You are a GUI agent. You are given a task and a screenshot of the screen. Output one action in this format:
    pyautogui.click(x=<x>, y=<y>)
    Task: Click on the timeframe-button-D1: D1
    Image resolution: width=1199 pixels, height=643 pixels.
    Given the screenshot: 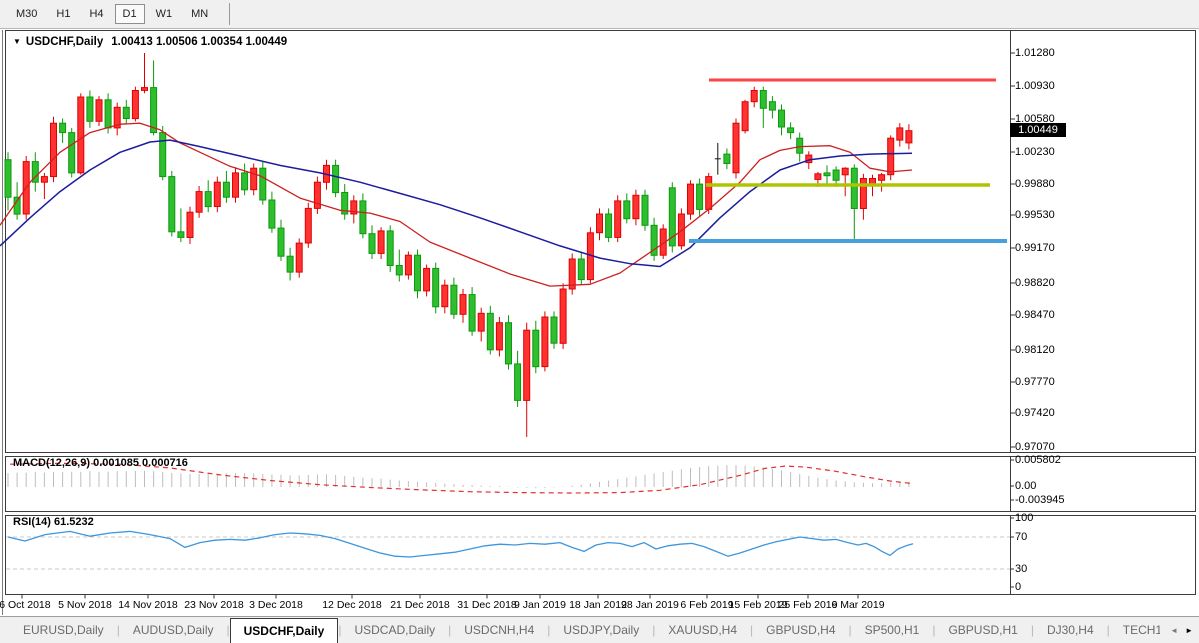 What is the action you would take?
    pyautogui.click(x=129, y=14)
    